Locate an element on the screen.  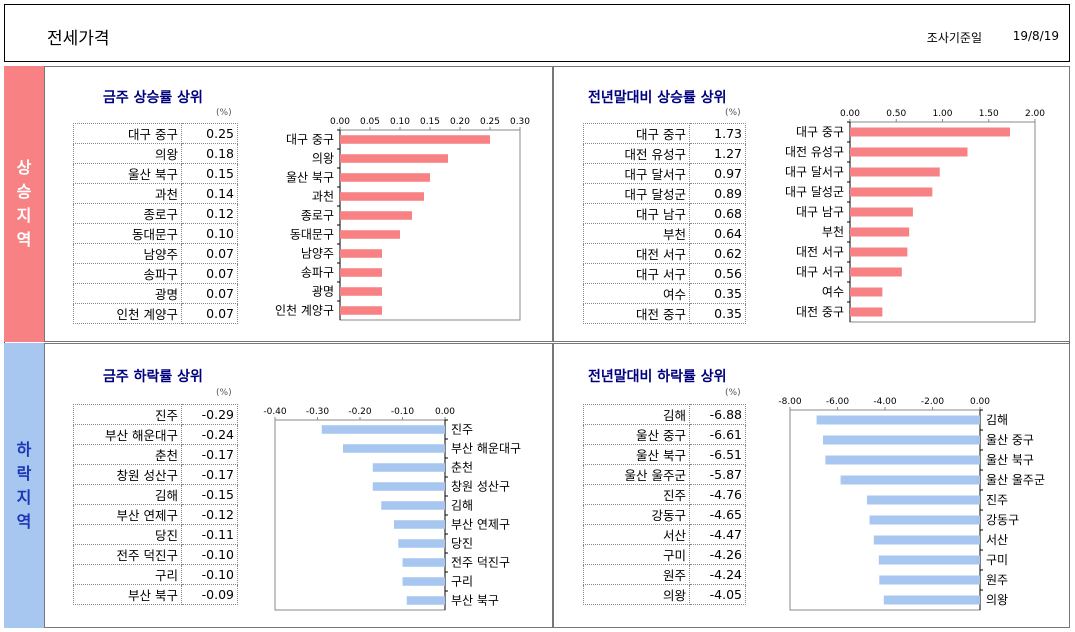
rate-value-cell: -6.51 is located at coordinates (717, 454).